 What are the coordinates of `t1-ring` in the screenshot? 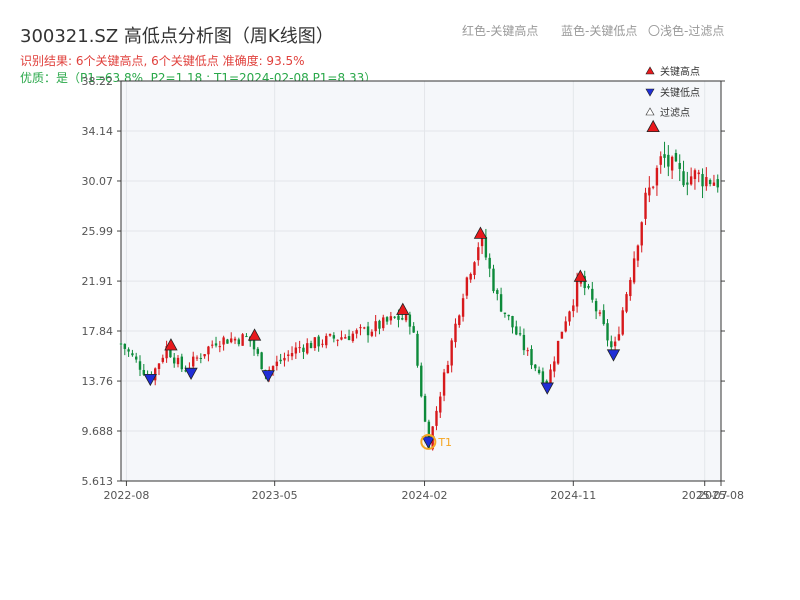 It's located at (428, 441).